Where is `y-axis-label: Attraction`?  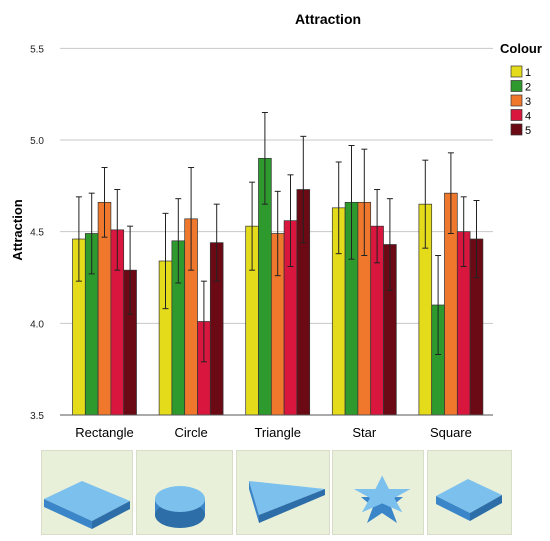 y-axis-label: Attraction is located at coordinates (17, 229).